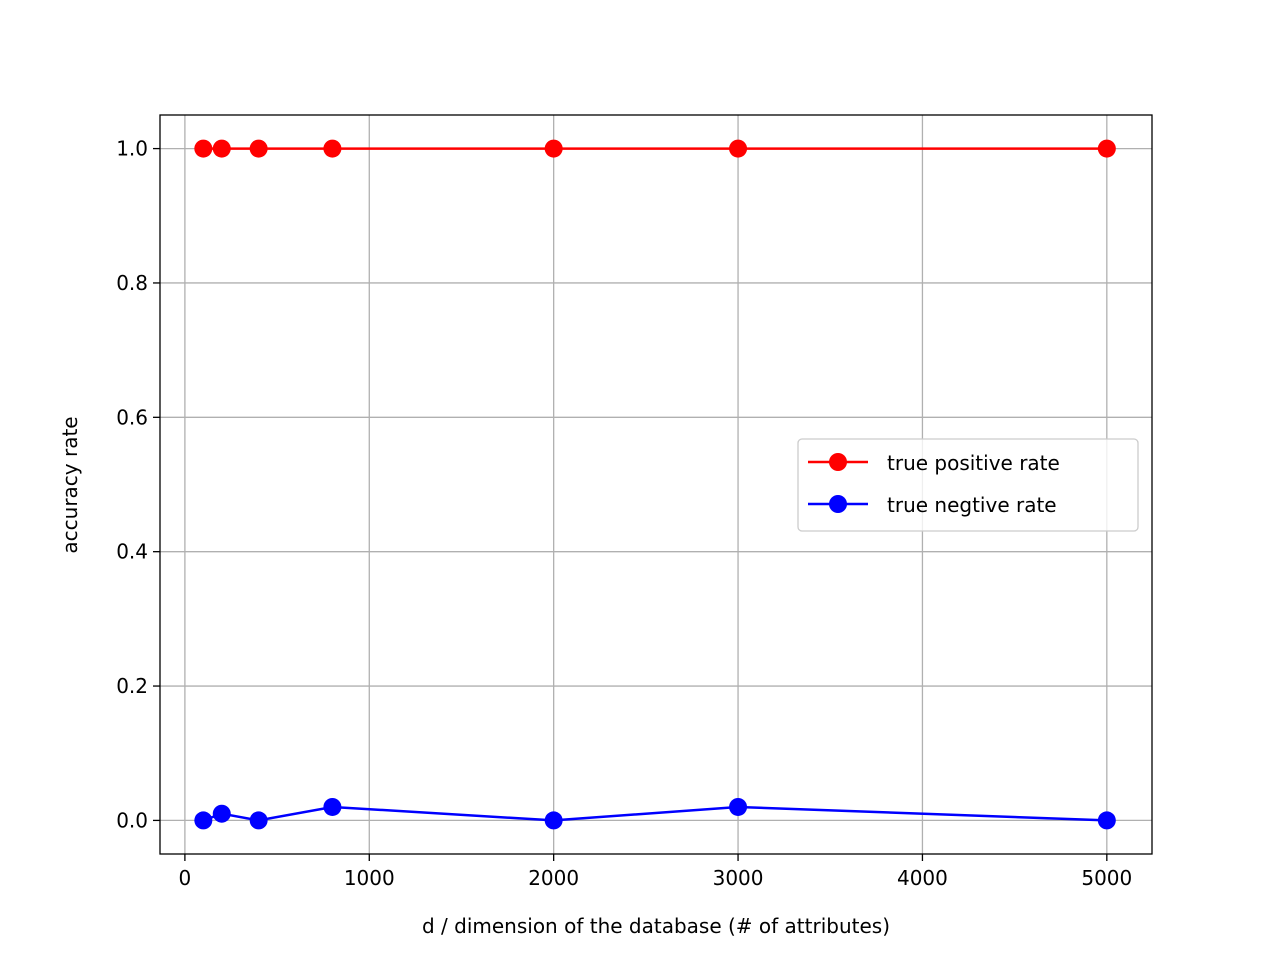  I want to click on legend-box, so click(968, 485).